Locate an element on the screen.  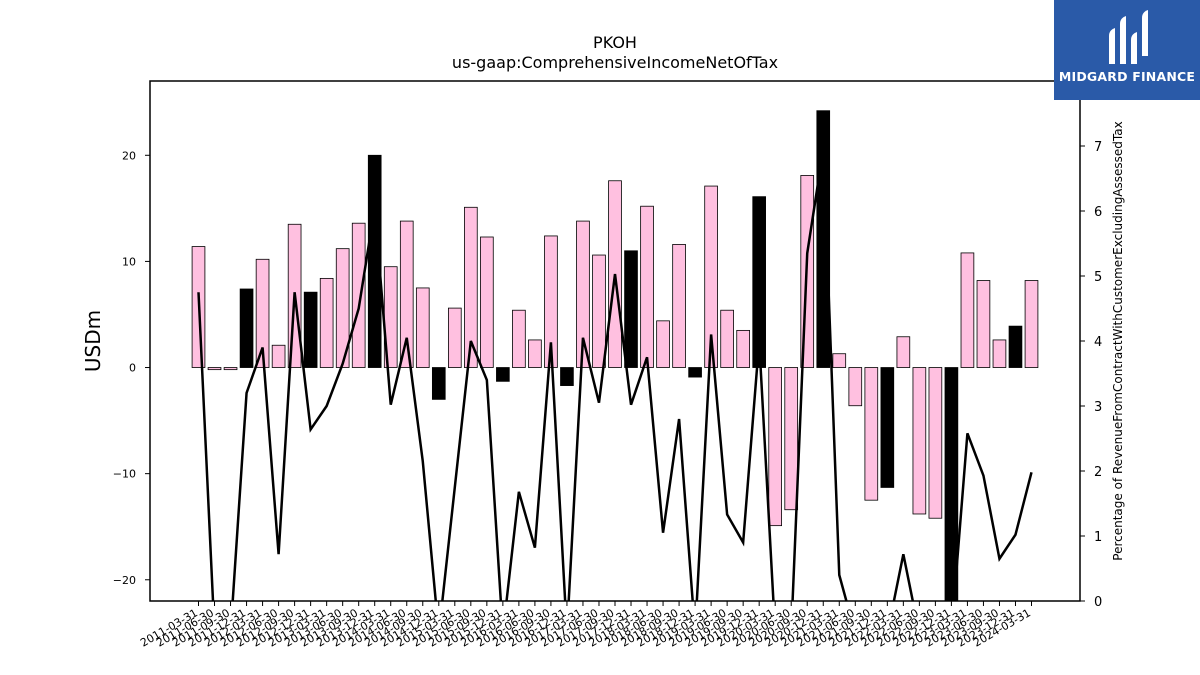
chart-subtitle: us-gaap:ComprehensiveIncomeNetOfTax is located at coordinates (615, 62).